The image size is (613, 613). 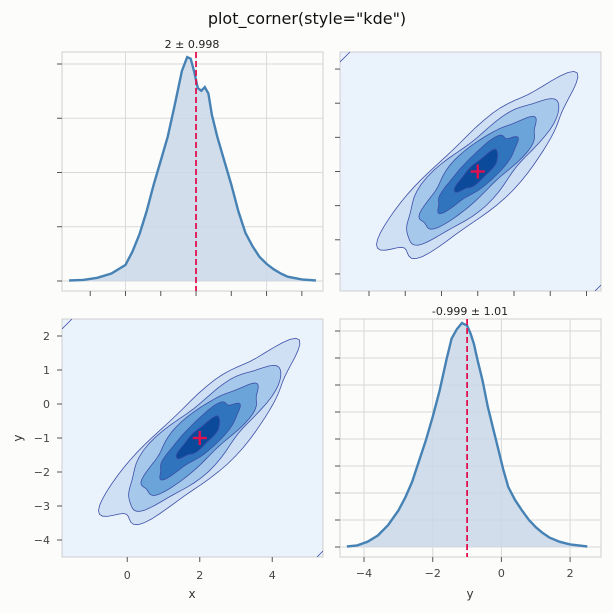 I want to click on xtick-label-2: 4, so click(x=272, y=575).